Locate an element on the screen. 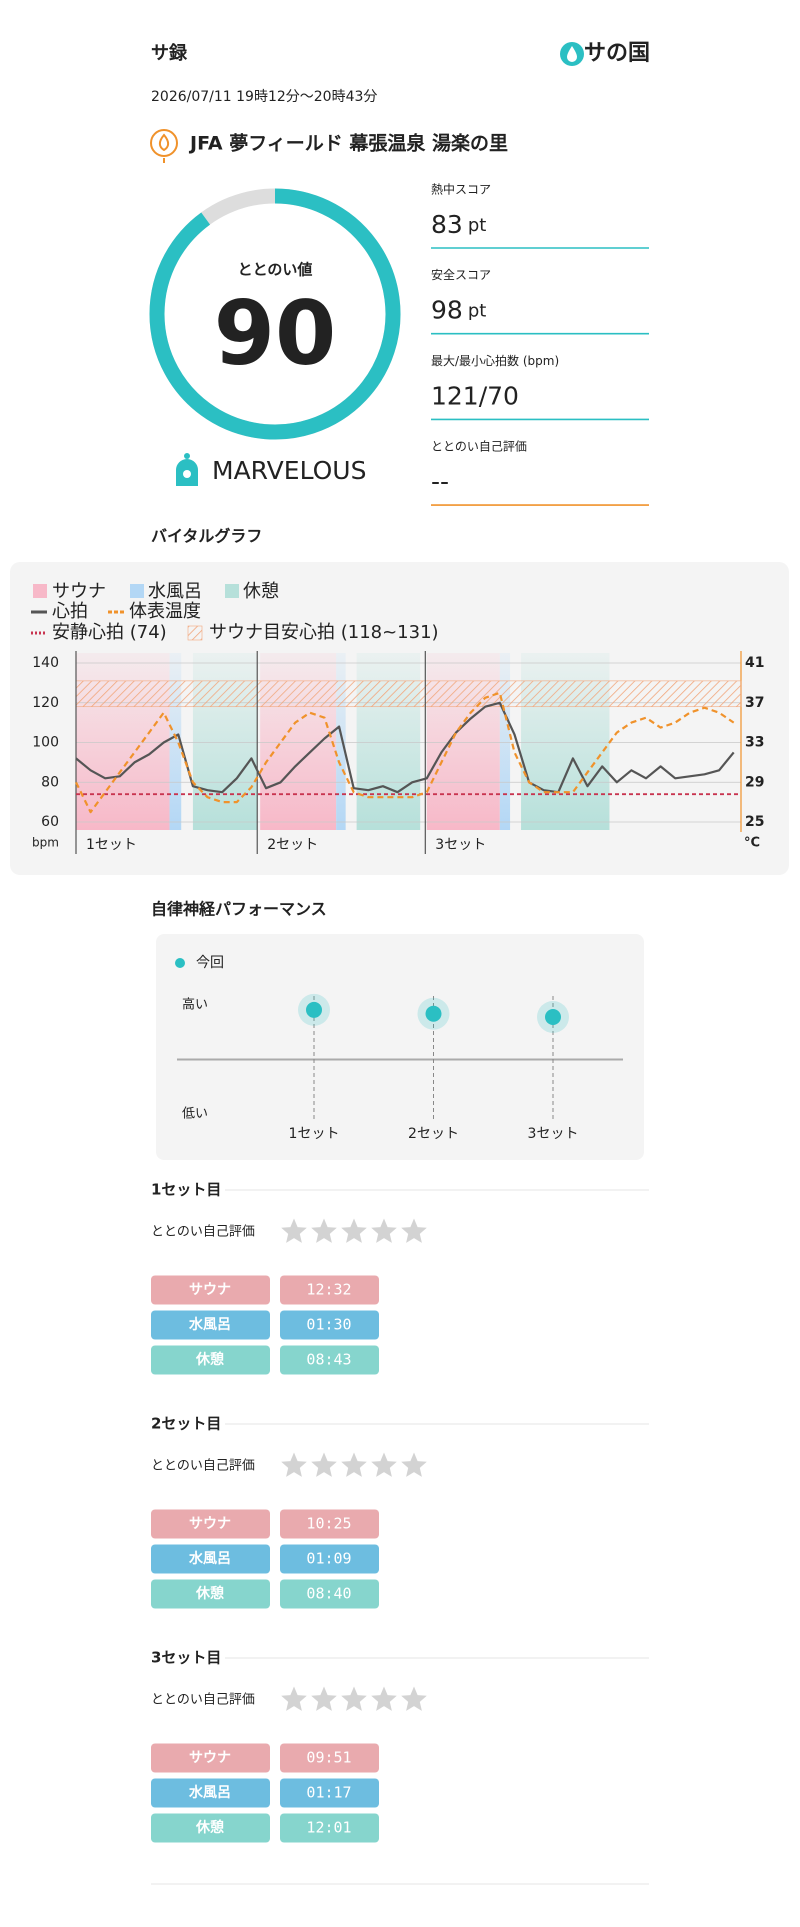 This screenshot has width=800, height=1927. metric-number: 83 is located at coordinates (447, 224).